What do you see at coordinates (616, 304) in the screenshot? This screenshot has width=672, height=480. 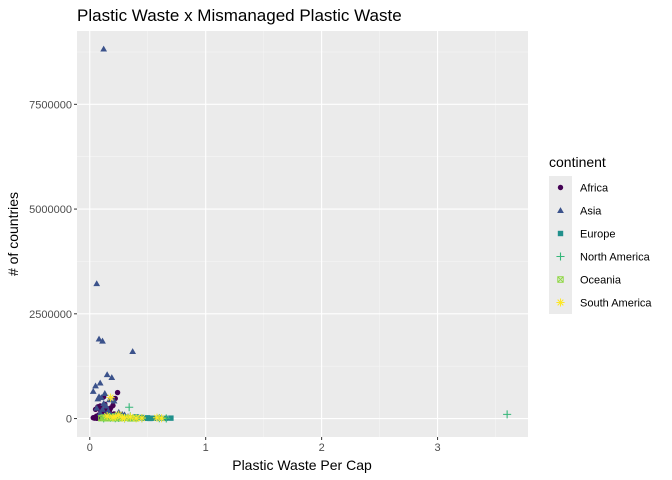 I see `legend-label-south-america: South America` at bounding box center [616, 304].